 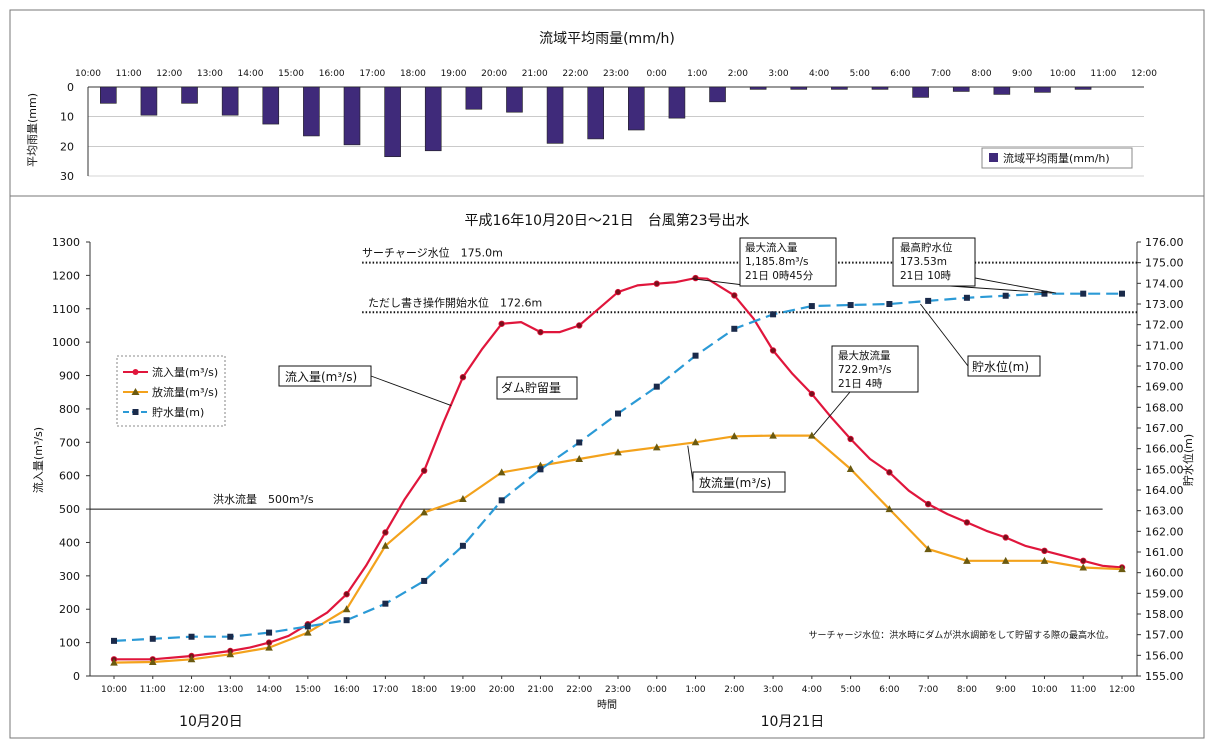 What do you see at coordinates (70, 87) in the screenshot?
I see `rain-ytick-label: 0` at bounding box center [70, 87].